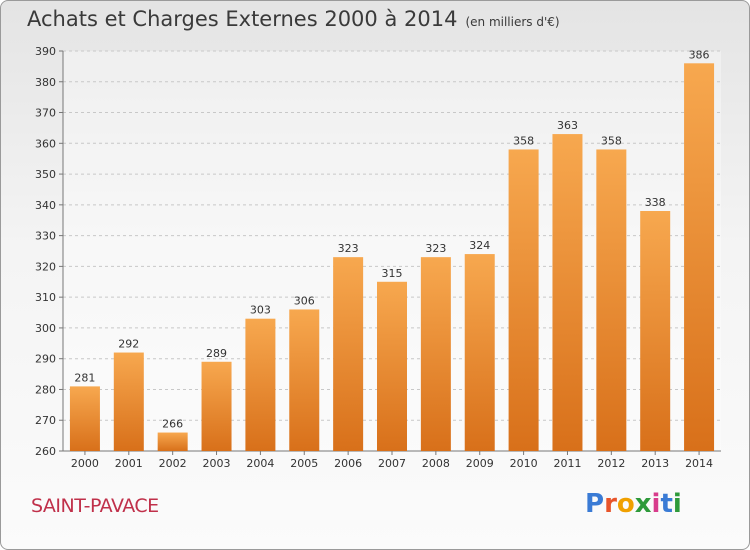  Describe the element at coordinates (435, 248) in the screenshot. I see `value-label-2008: 323` at that location.